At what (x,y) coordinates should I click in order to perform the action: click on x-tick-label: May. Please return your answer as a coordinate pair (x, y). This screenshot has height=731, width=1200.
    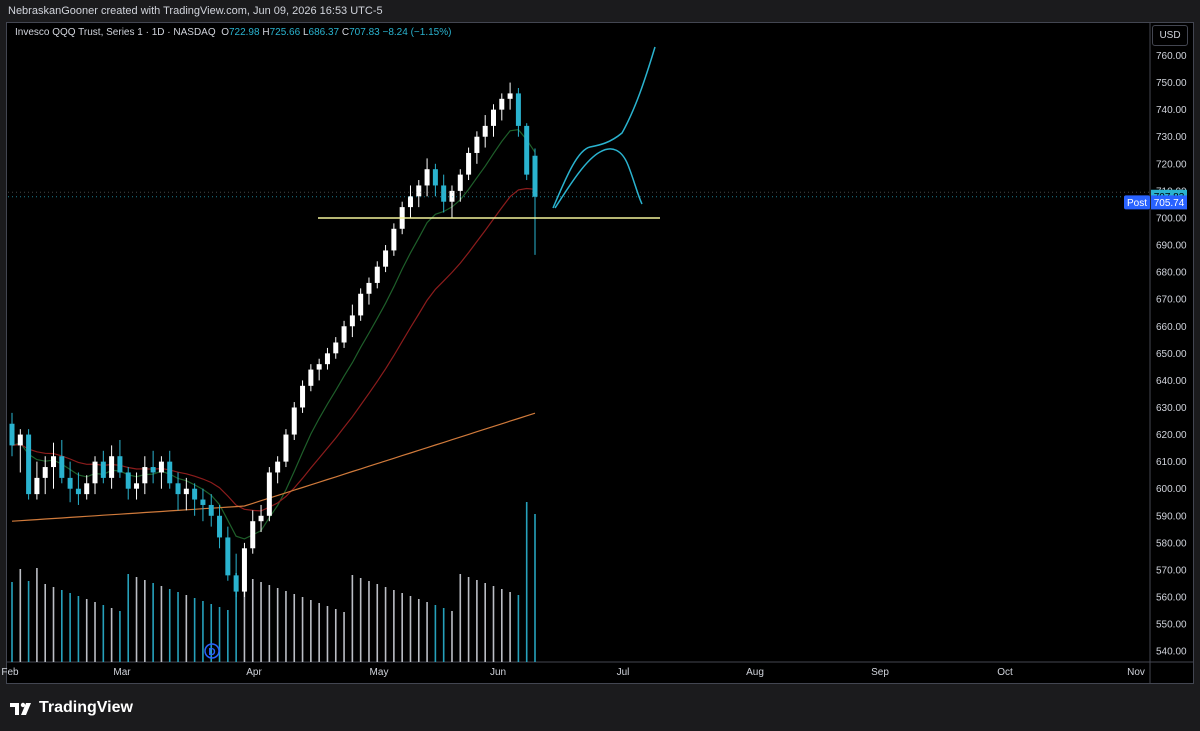
    Looking at the image, I should click on (379, 672).